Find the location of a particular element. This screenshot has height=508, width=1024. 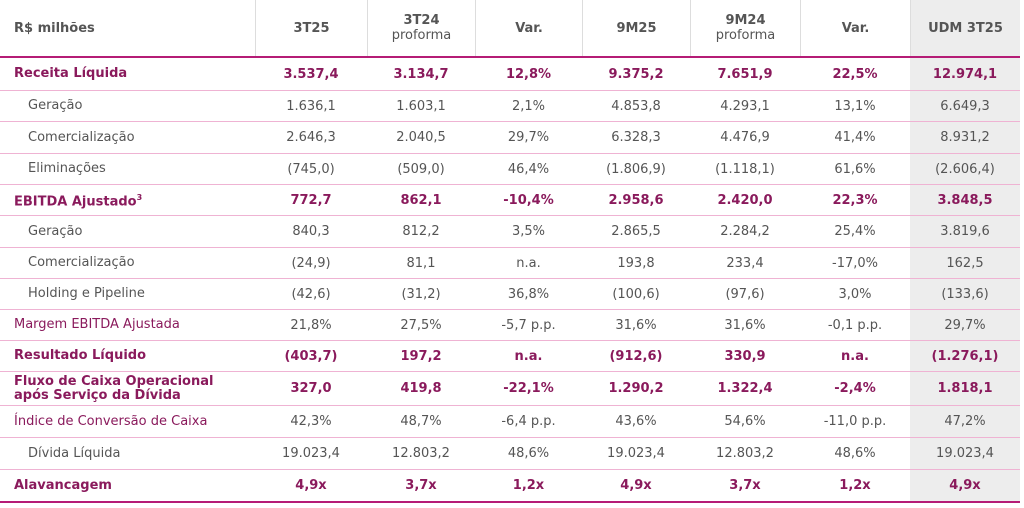

row-label-text: Comercialização is located at coordinates (81, 137).